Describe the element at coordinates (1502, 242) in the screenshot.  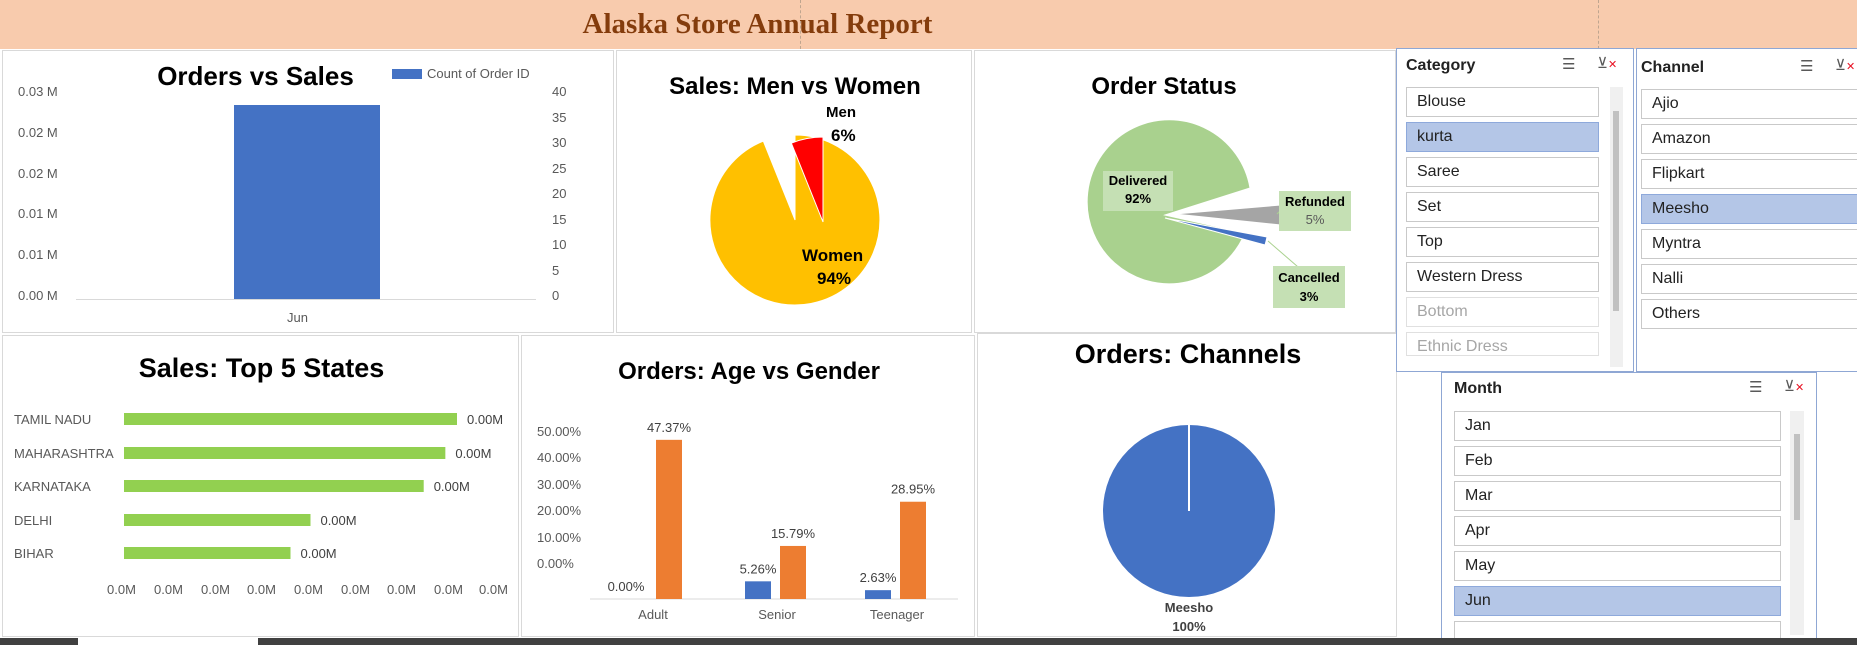
I see `slicer-item: Top` at that location.